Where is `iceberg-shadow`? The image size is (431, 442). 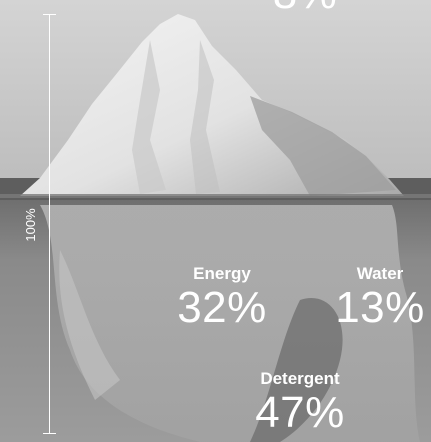 iceberg-shadow is located at coordinates (323, 146).